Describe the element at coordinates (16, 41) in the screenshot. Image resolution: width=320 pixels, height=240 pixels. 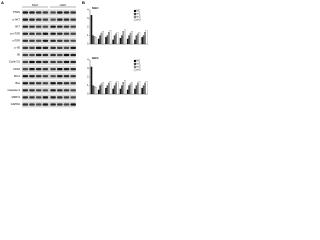
I see `blot-label: mTOR` at that location.